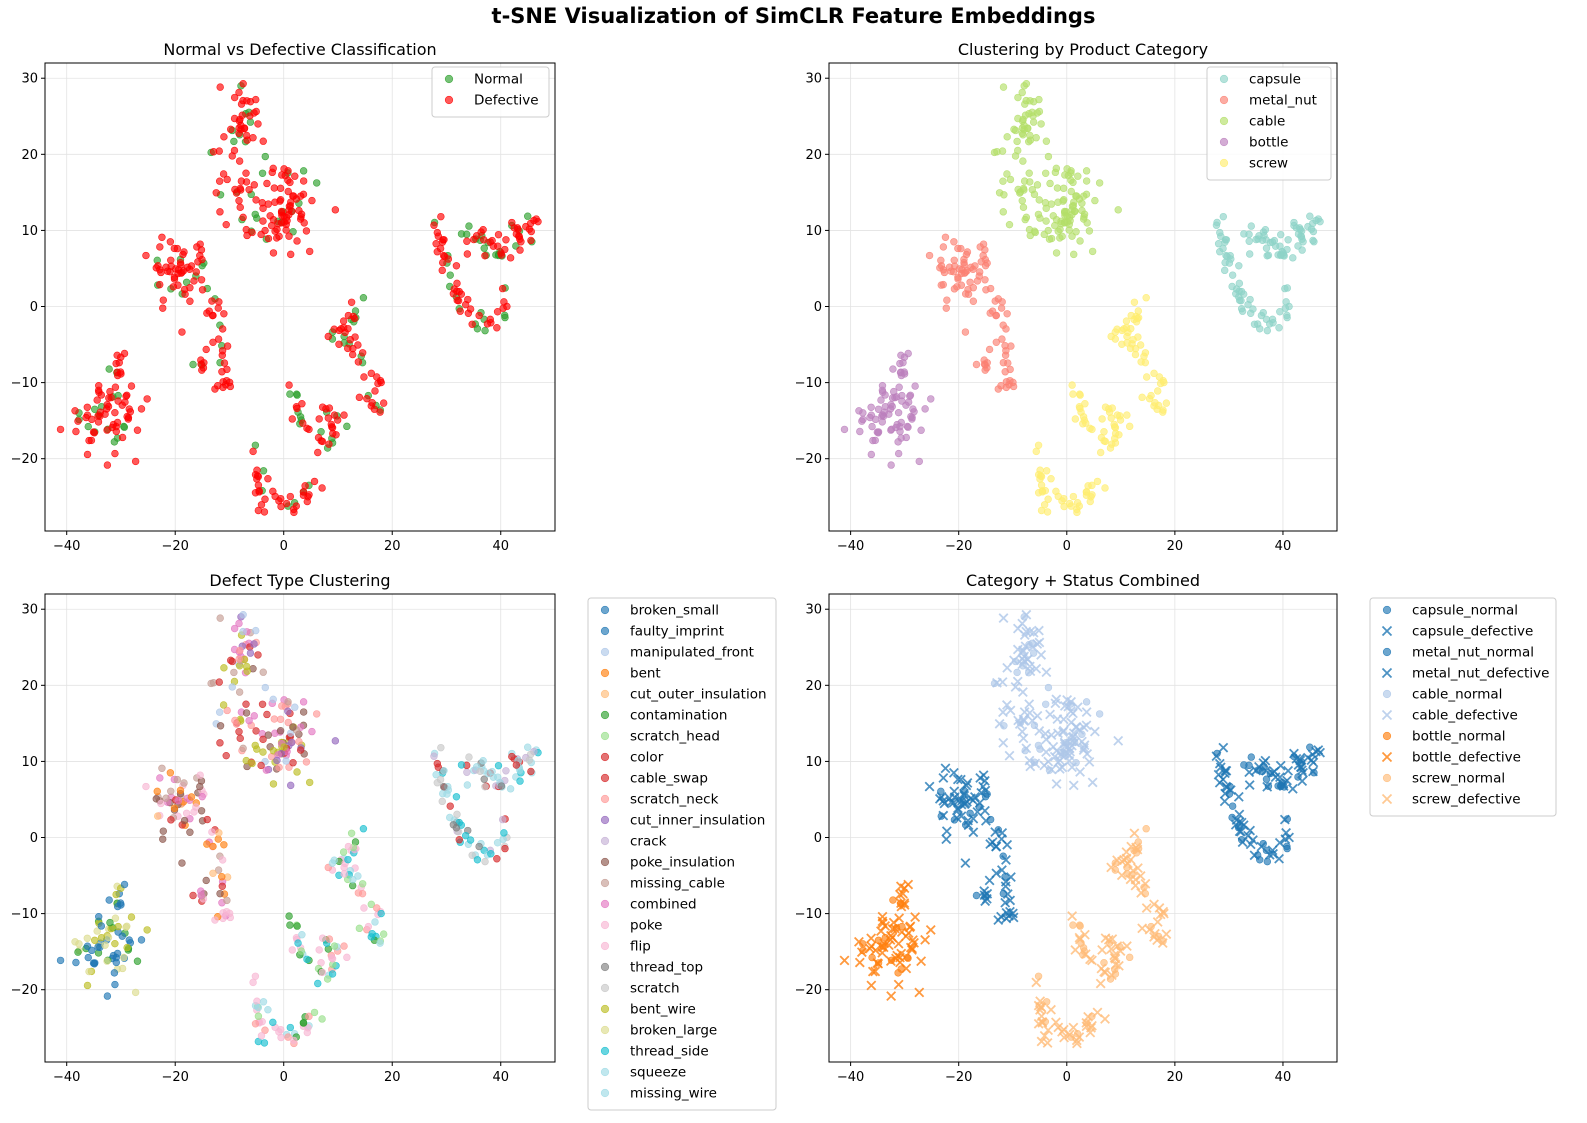 The height and width of the screenshot is (1123, 1587). Describe the element at coordinates (137, 961) in the screenshot. I see `point-contamination` at that location.